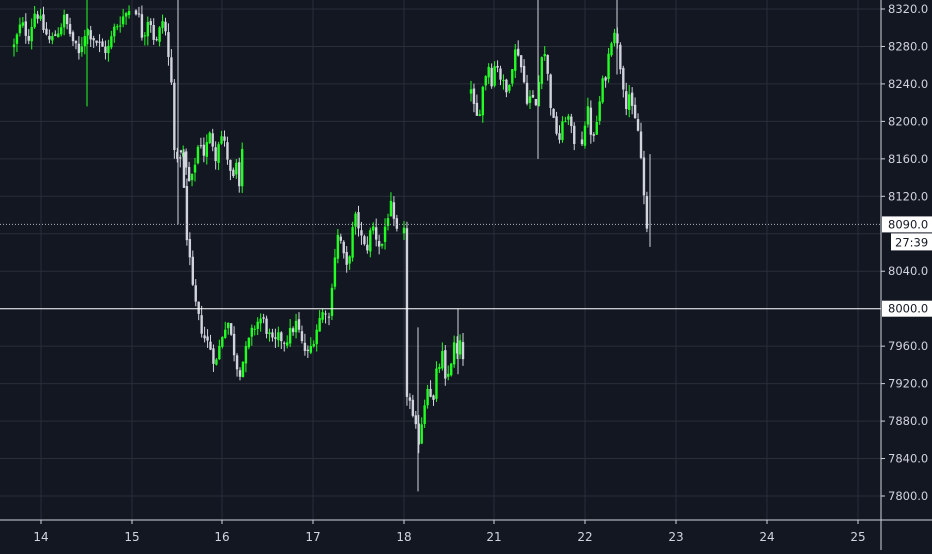  I want to click on x-tick-label: 25, so click(857, 537).